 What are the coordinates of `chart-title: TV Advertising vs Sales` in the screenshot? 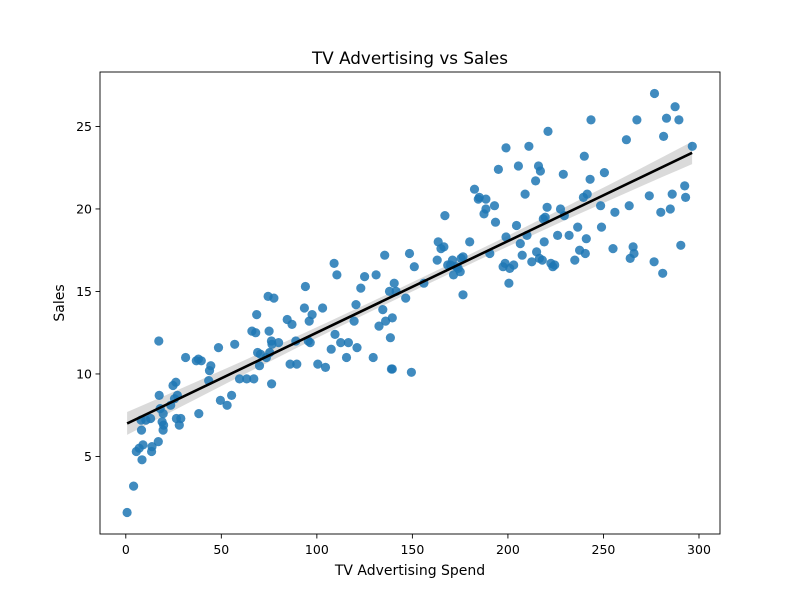 It's located at (409, 58).